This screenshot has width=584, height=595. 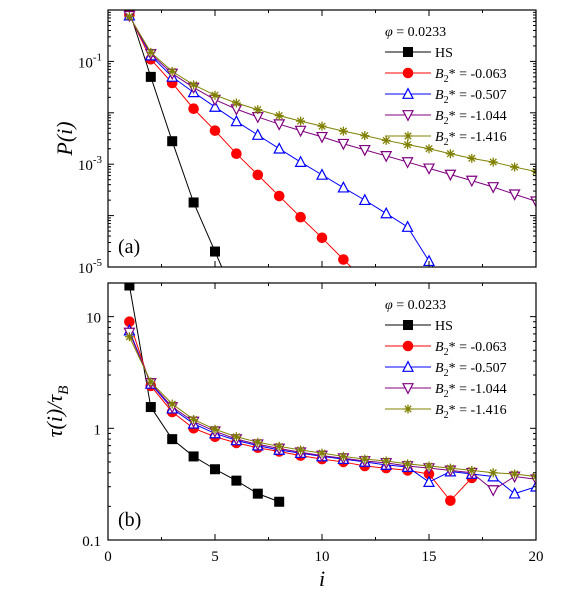 I want to click on y-tick-label: 0.1, so click(x=91, y=542).